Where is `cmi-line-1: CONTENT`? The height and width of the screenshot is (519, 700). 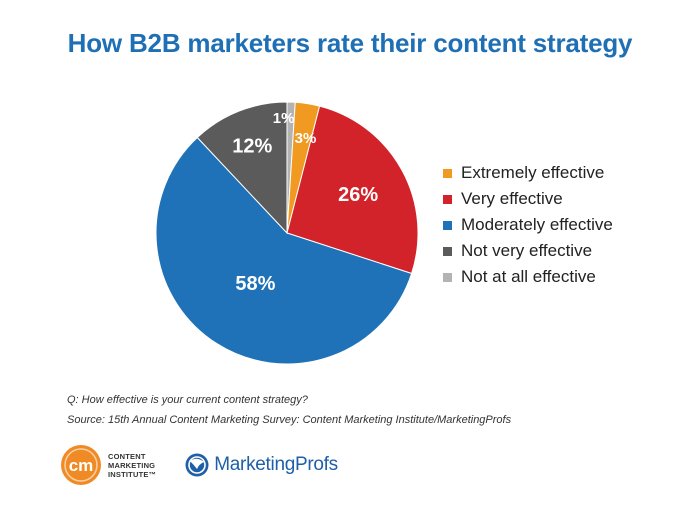
cmi-line-1: CONTENT is located at coordinates (127, 456).